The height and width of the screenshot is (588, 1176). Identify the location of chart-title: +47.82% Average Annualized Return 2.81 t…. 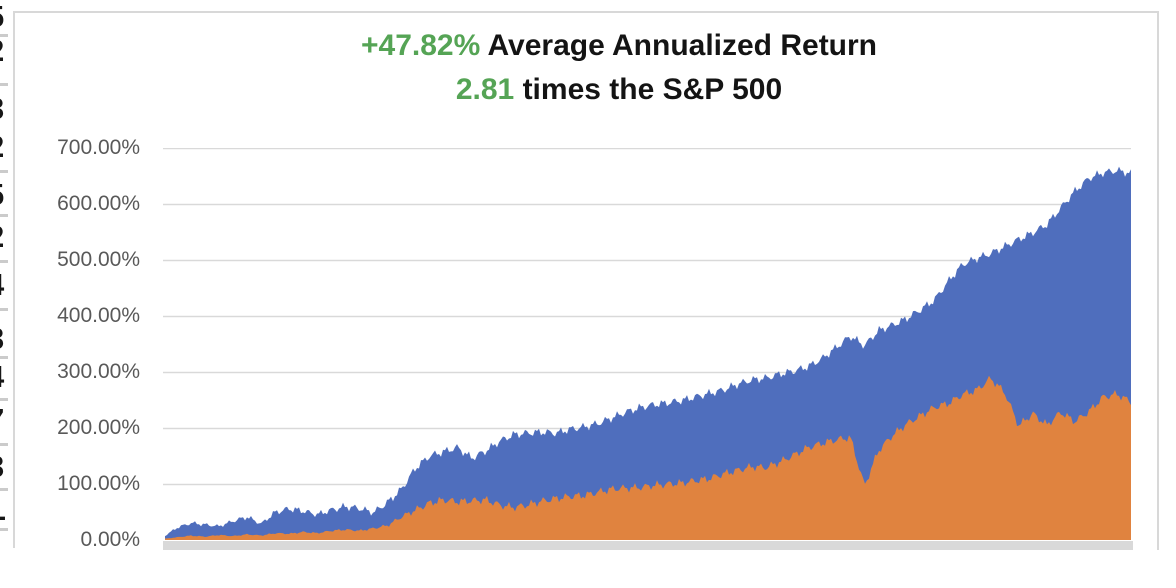
(619, 68).